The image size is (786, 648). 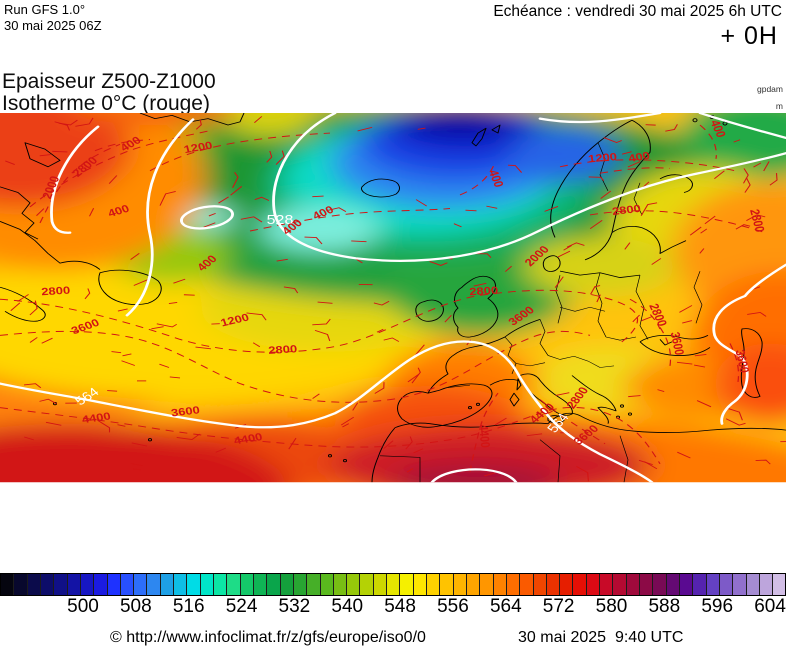 What do you see at coordinates (770, 606) in the screenshot?
I see `colorbar-tick: 604` at bounding box center [770, 606].